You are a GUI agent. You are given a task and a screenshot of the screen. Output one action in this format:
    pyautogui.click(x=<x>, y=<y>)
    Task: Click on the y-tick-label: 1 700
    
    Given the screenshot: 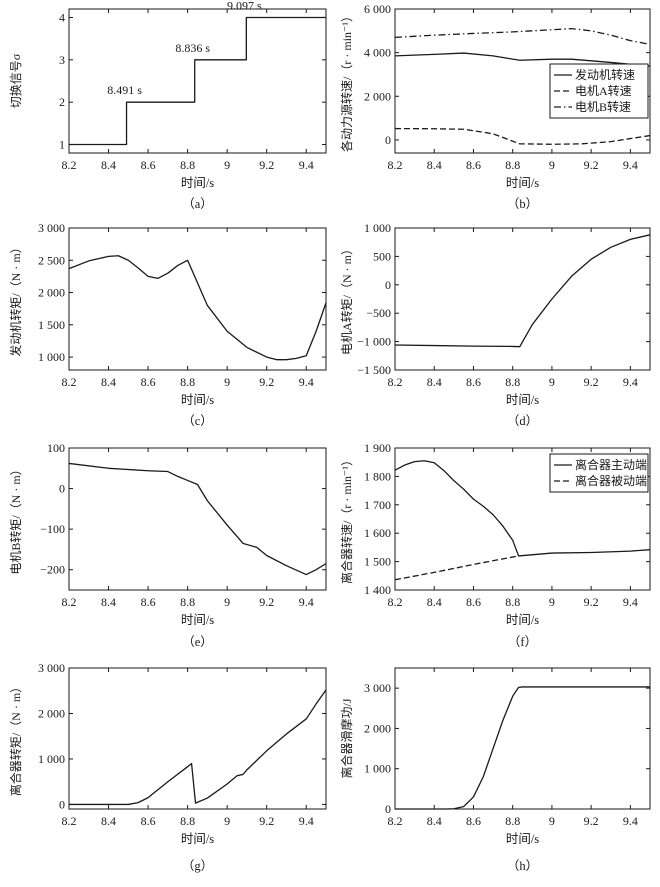 What is the action you would take?
    pyautogui.click(x=377, y=505)
    